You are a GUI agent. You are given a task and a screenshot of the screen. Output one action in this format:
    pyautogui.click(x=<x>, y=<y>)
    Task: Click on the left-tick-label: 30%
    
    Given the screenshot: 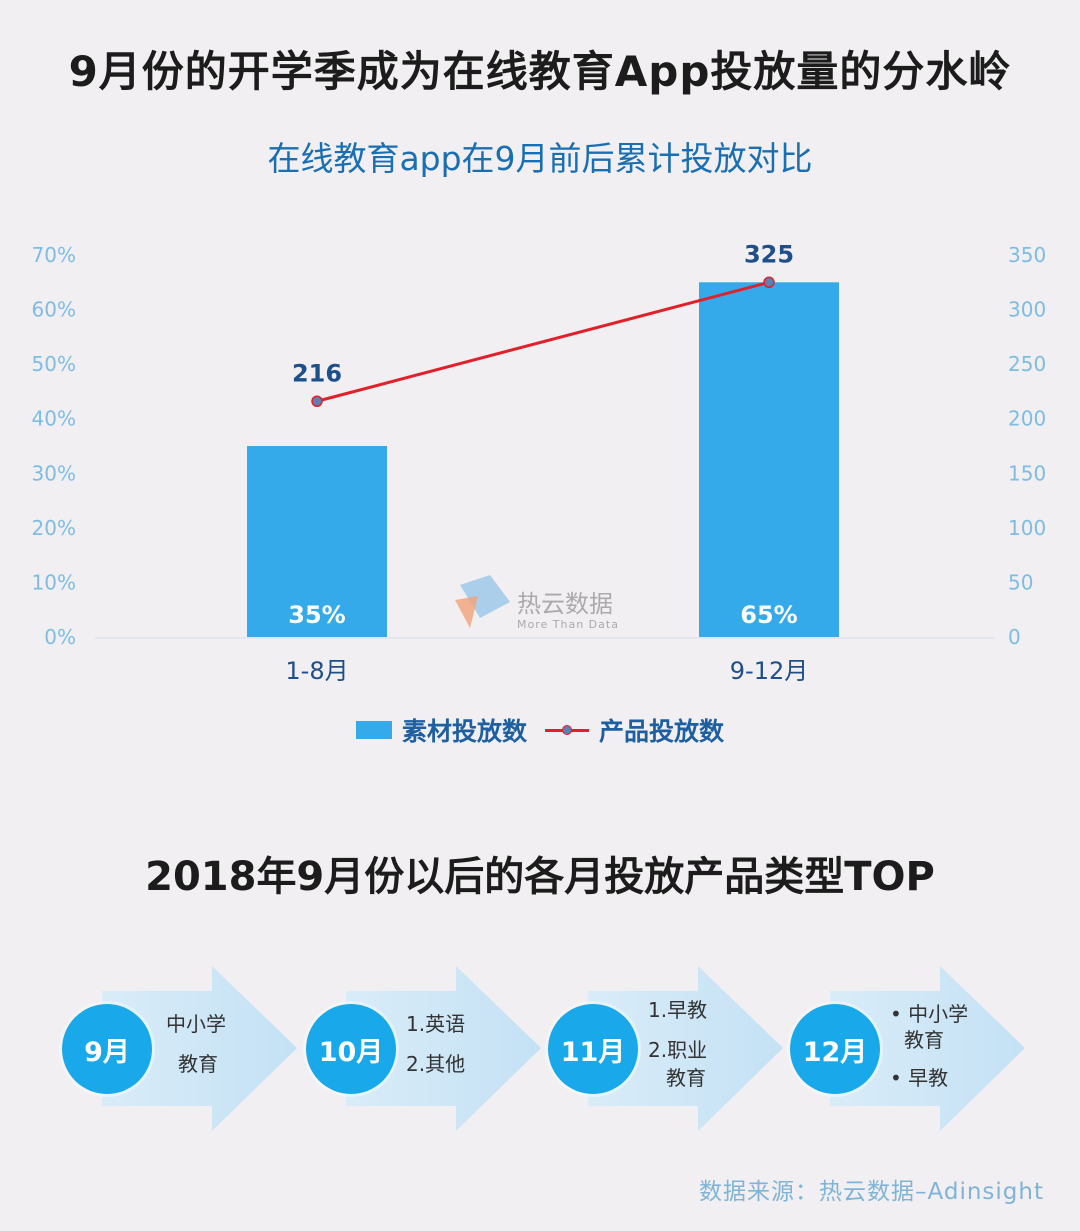 What is the action you would take?
    pyautogui.click(x=54, y=473)
    